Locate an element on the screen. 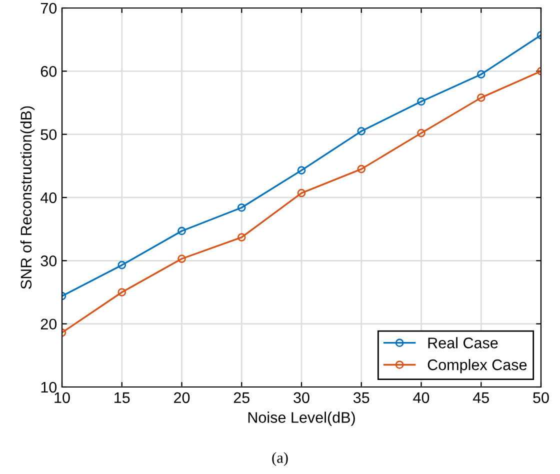  x-tick-label: 25 is located at coordinates (242, 398).